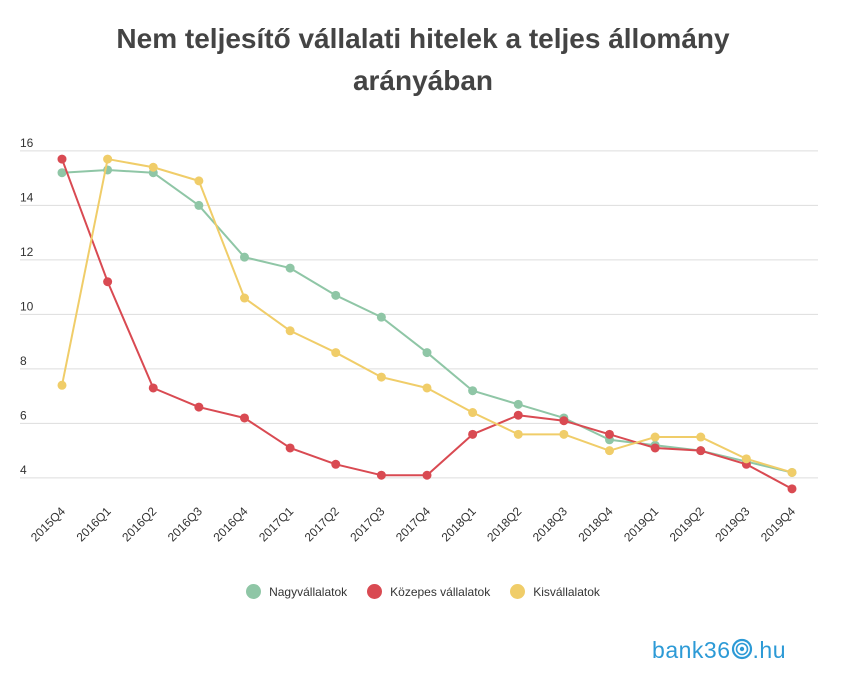 The height and width of the screenshot is (681, 846). I want to click on y-tick-label: 4, so click(23, 470).